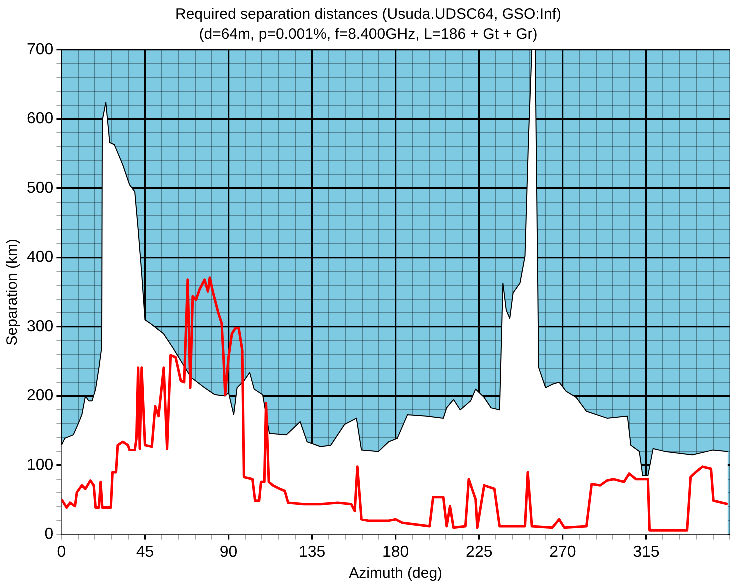 The image size is (733, 587). I want to click on y-axis-title: Separation (km), so click(13, 292).